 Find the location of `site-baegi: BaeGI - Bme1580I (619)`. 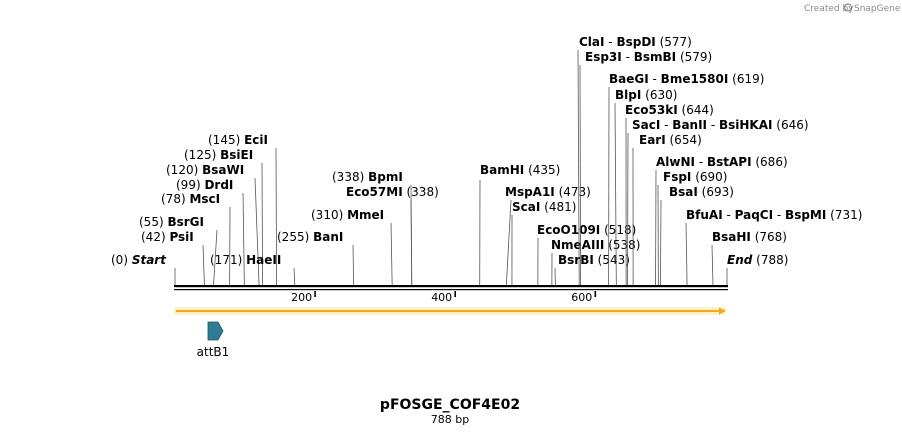

site-baegi: BaeGI - Bme1580I (619) is located at coordinates (686, 179).